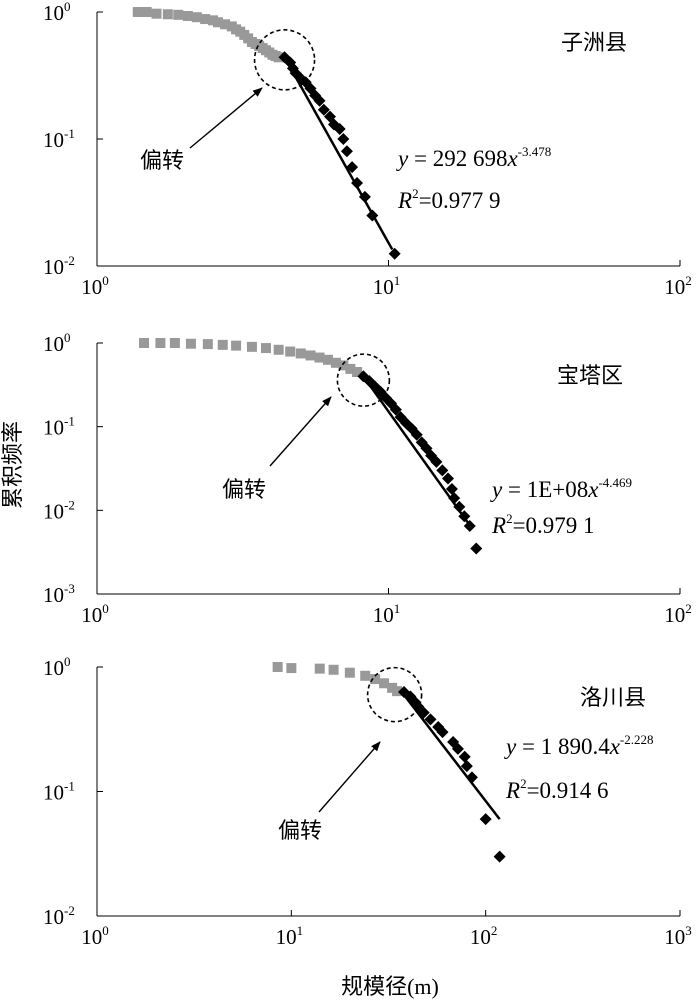 The image size is (700, 1006). Describe the element at coordinates (59, 594) in the screenshot. I see `y-tick-label: 10⁻³` at that location.